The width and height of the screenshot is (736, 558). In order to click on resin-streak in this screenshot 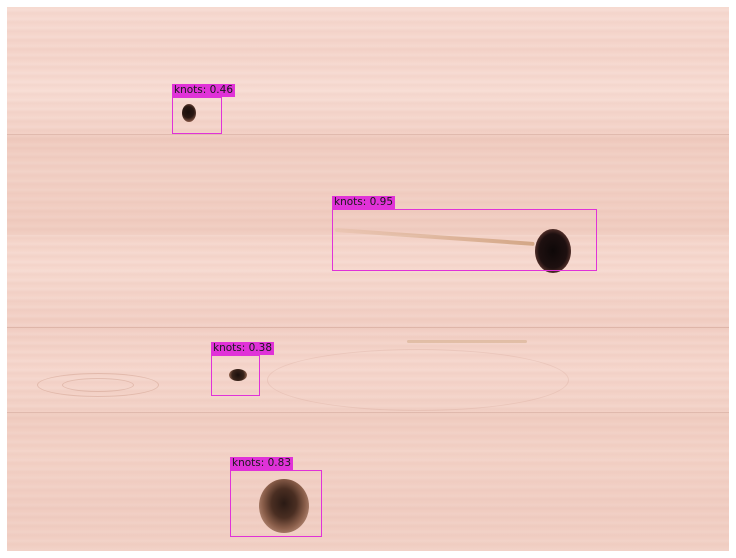, I will do `click(467, 341)`.